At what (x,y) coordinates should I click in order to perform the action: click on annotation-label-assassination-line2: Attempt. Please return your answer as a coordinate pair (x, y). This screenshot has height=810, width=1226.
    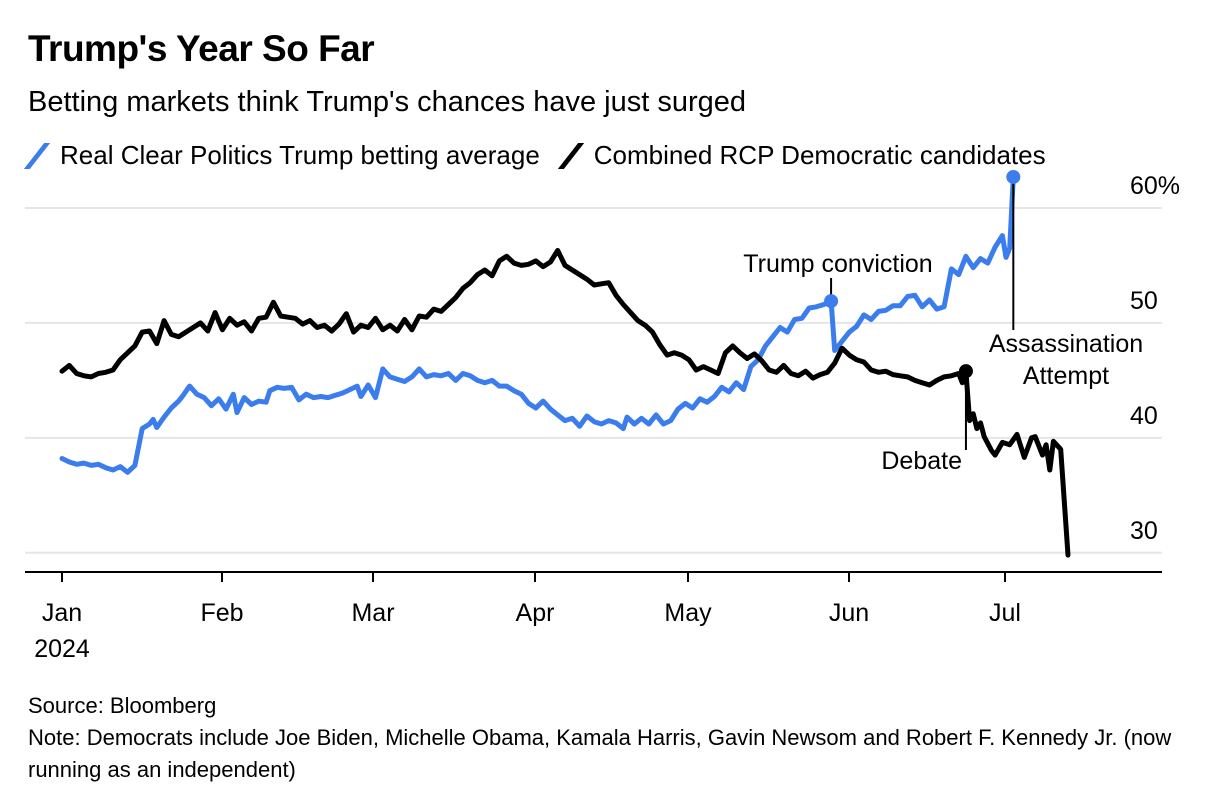
    Looking at the image, I should click on (1066, 376).